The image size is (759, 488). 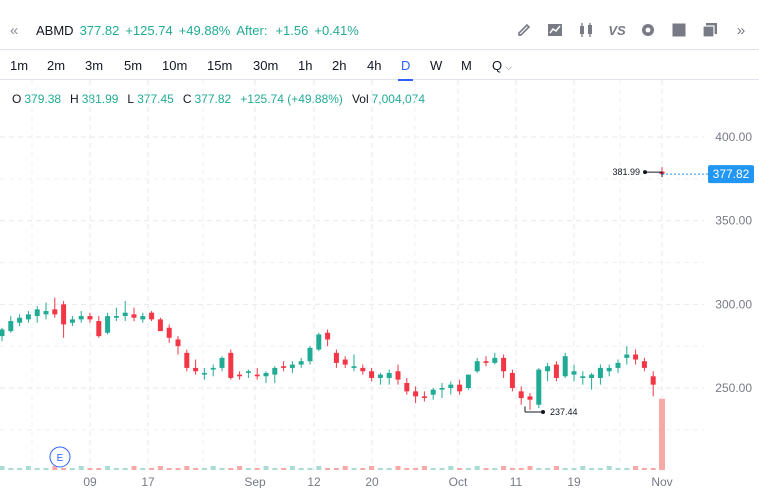 I want to click on interval-m: M, so click(x=466, y=65).